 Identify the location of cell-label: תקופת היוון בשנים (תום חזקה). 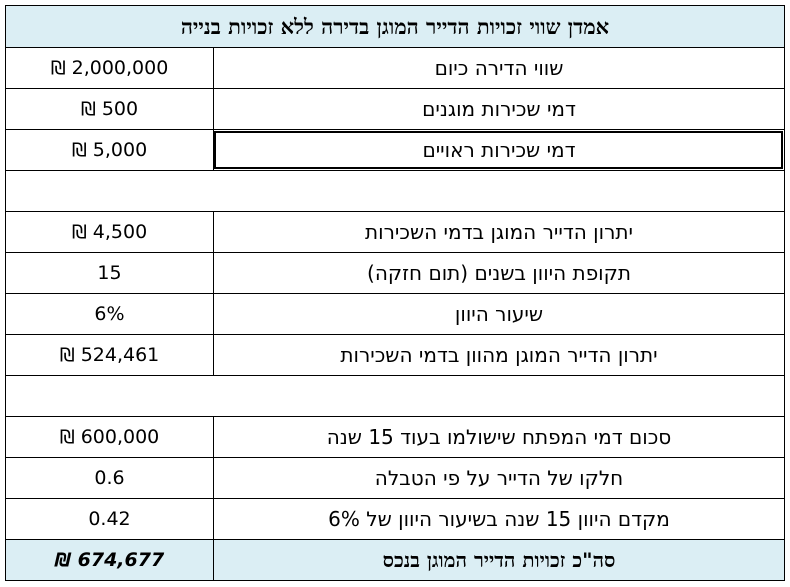
(498, 273).